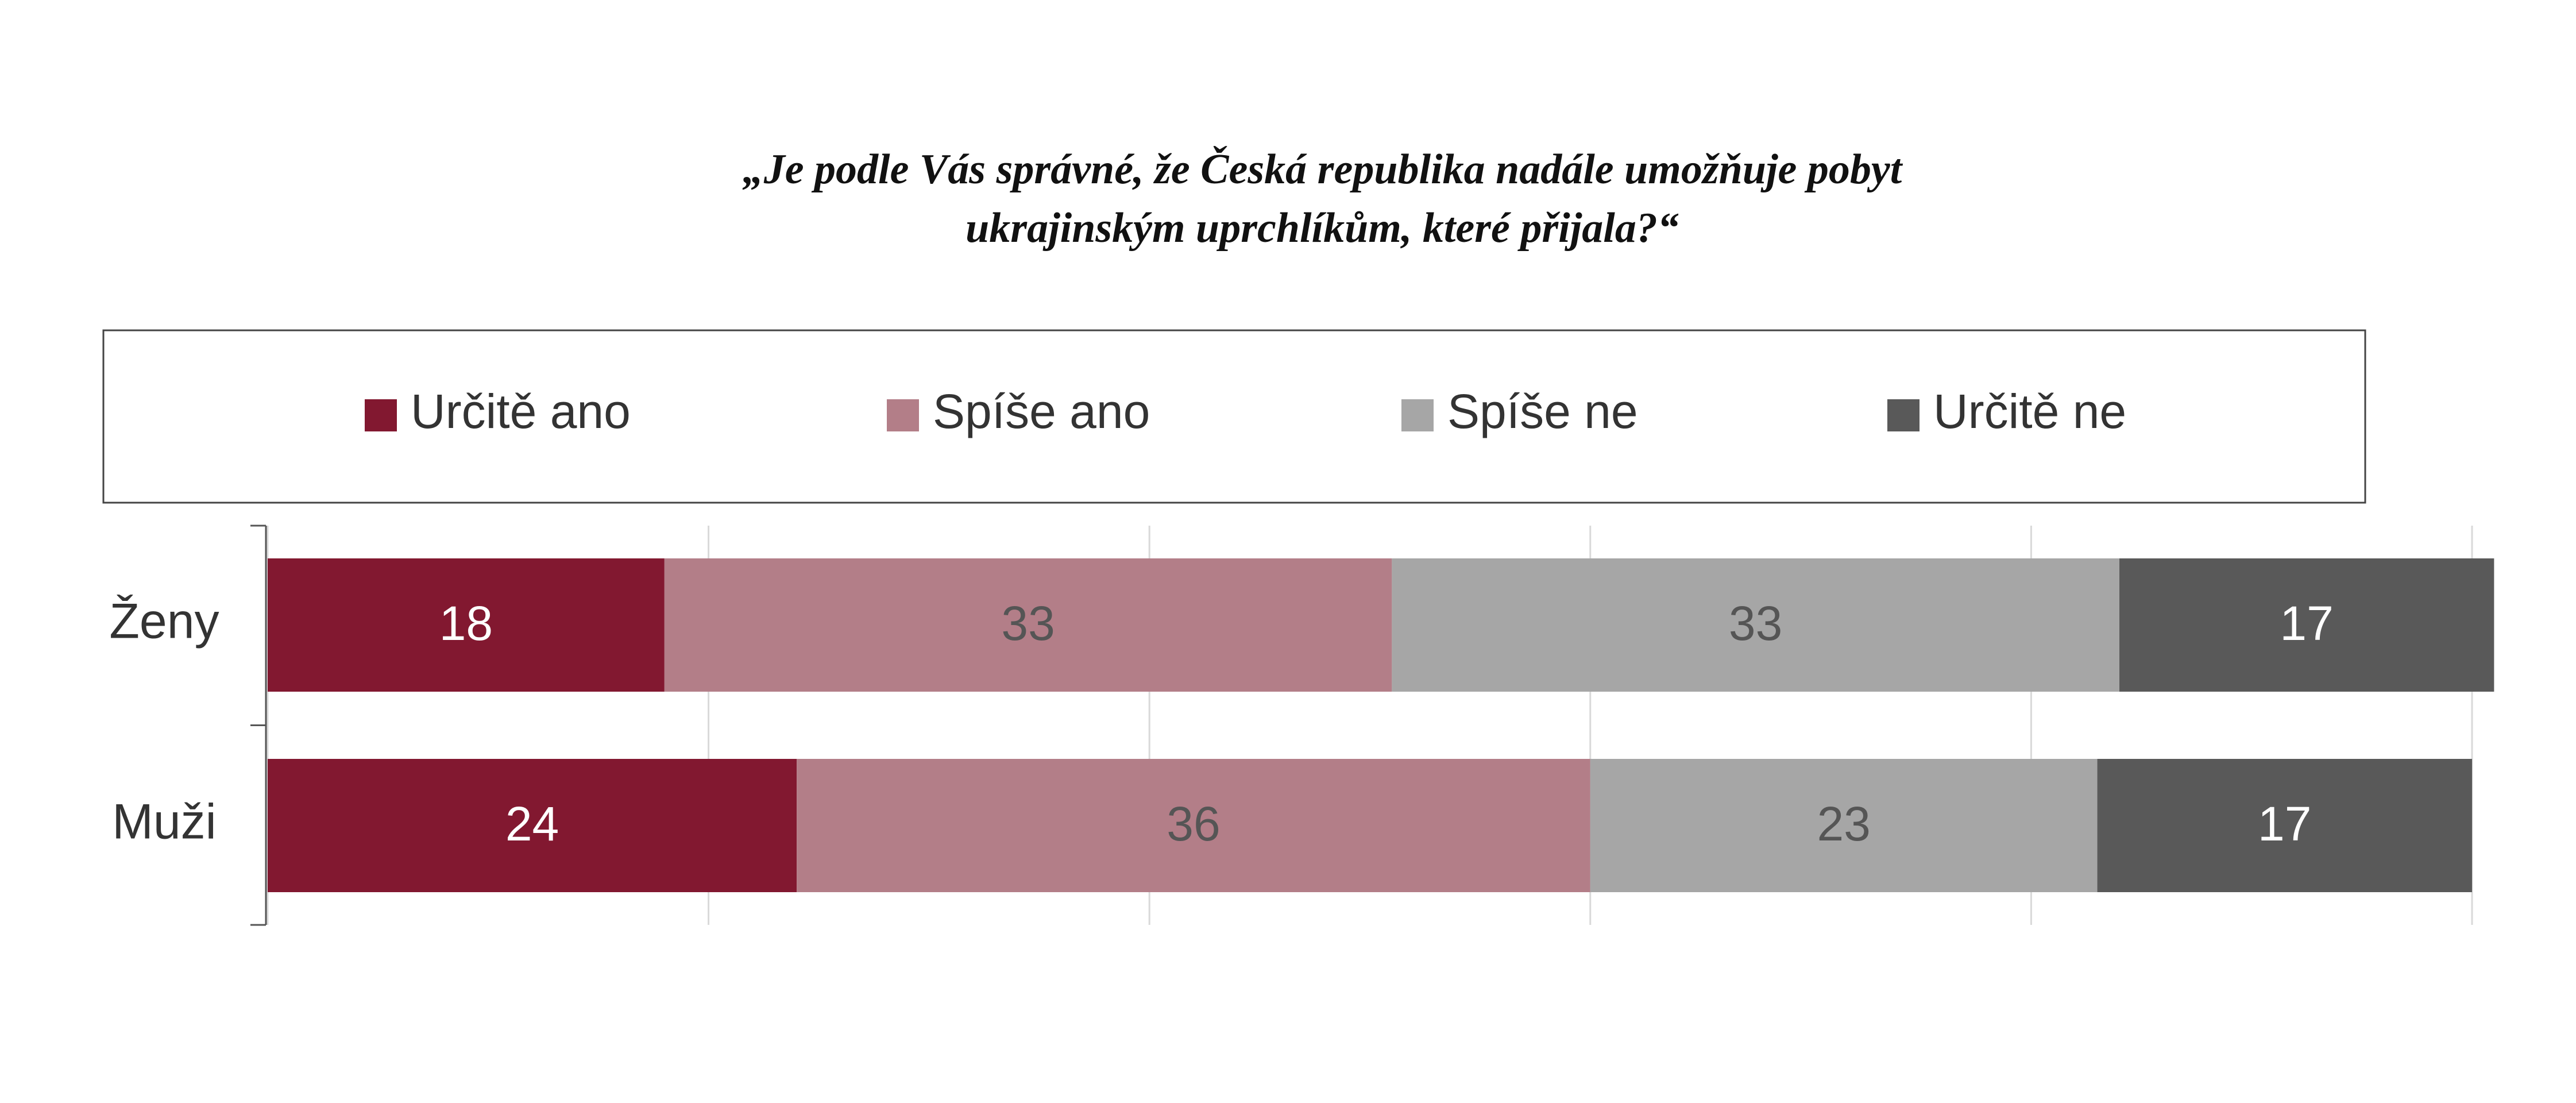 The height and width of the screenshot is (1103, 2576). What do you see at coordinates (164, 822) in the screenshot?
I see `y-tick-label: Muži` at bounding box center [164, 822].